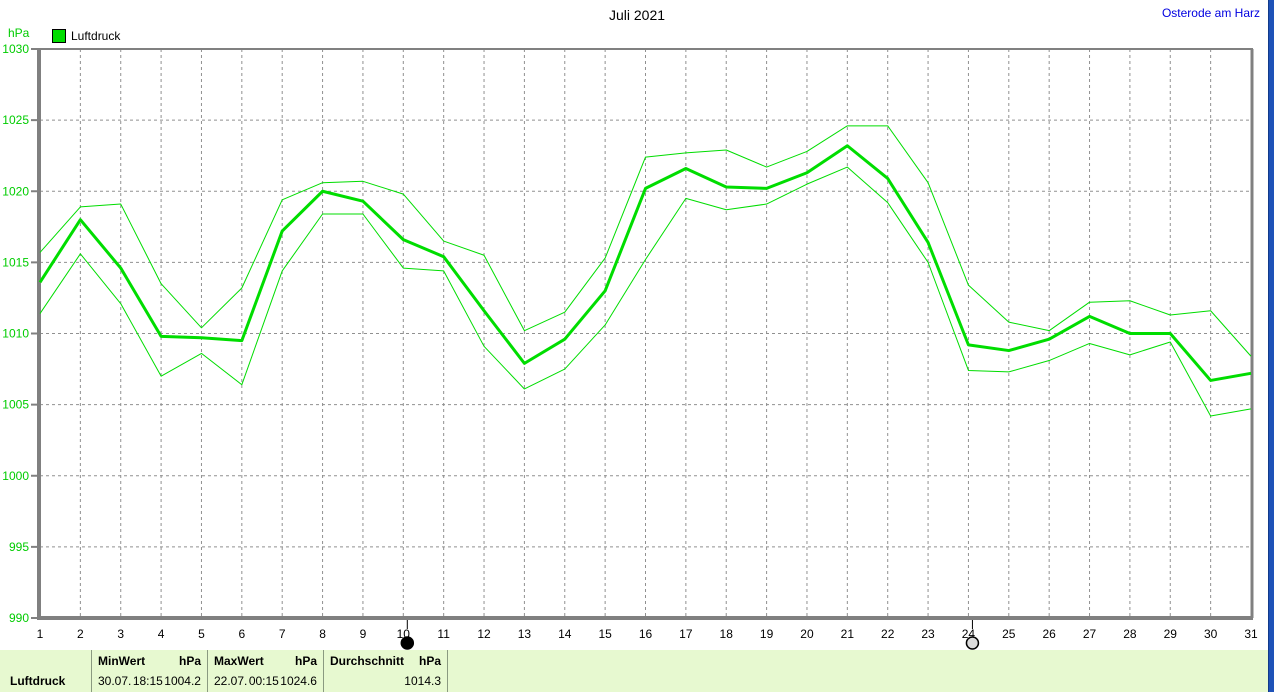  I want to click on legend-color-swatch, so click(59, 36).